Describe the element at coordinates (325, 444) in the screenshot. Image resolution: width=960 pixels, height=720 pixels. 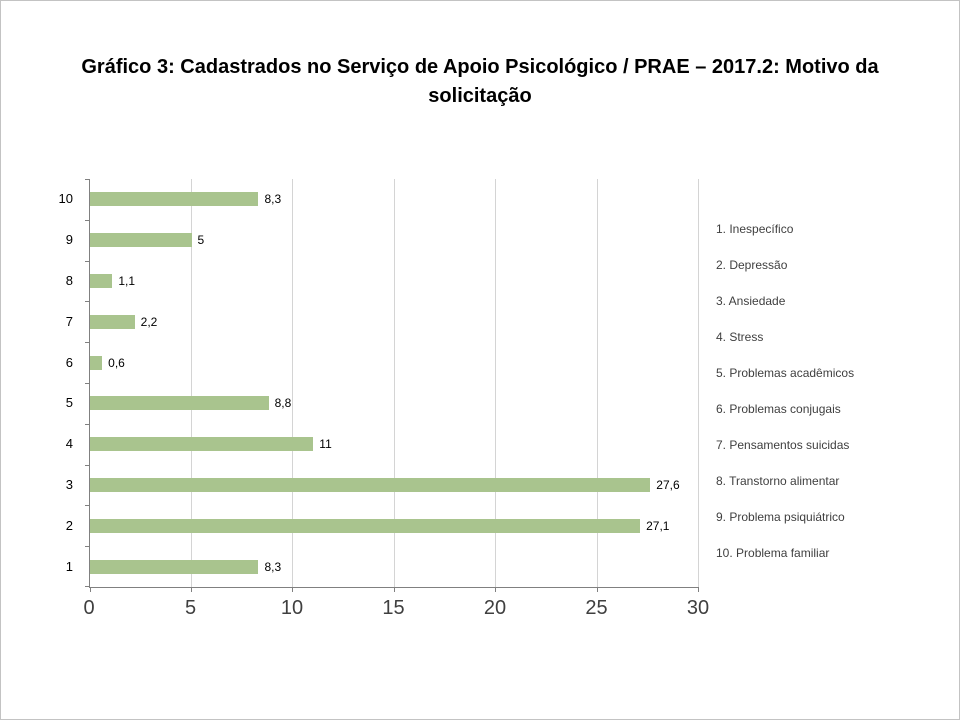
I see `bar-value-label: 11` at that location.